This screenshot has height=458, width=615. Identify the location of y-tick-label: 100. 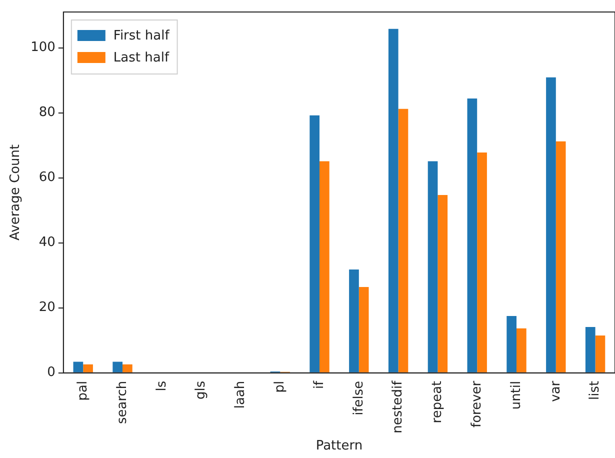
(43, 48).